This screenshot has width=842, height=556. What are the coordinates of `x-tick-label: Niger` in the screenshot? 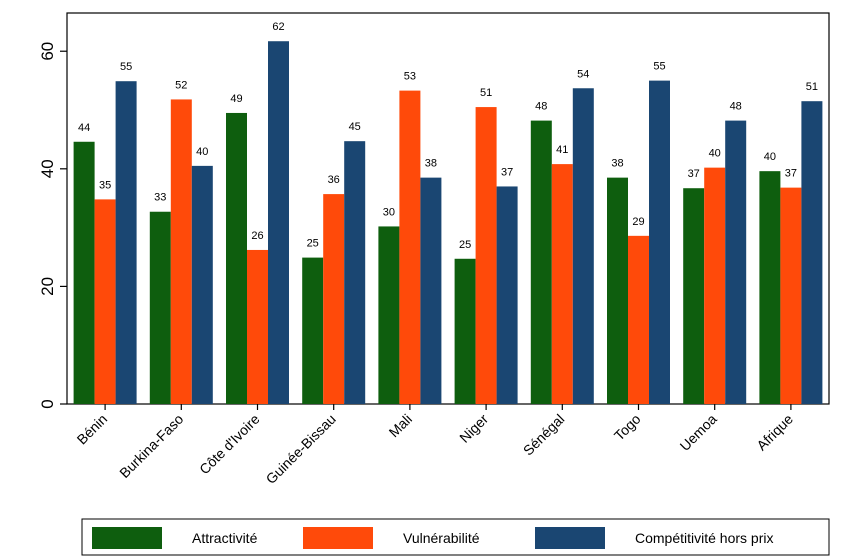 It's located at (473, 428).